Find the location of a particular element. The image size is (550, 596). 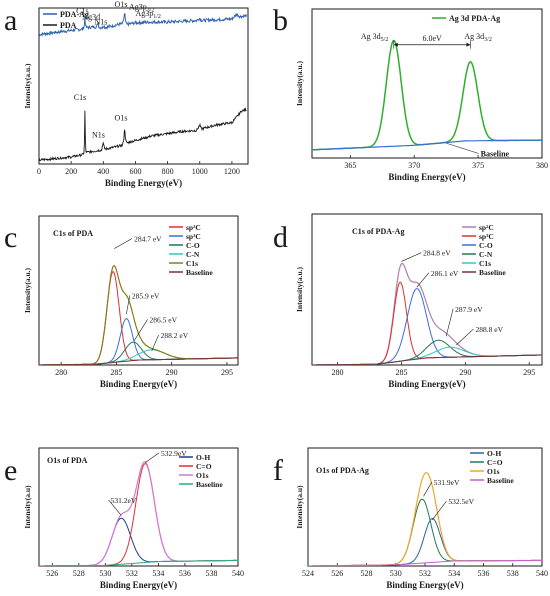

legend-label: Baseline is located at coordinates (500, 480).